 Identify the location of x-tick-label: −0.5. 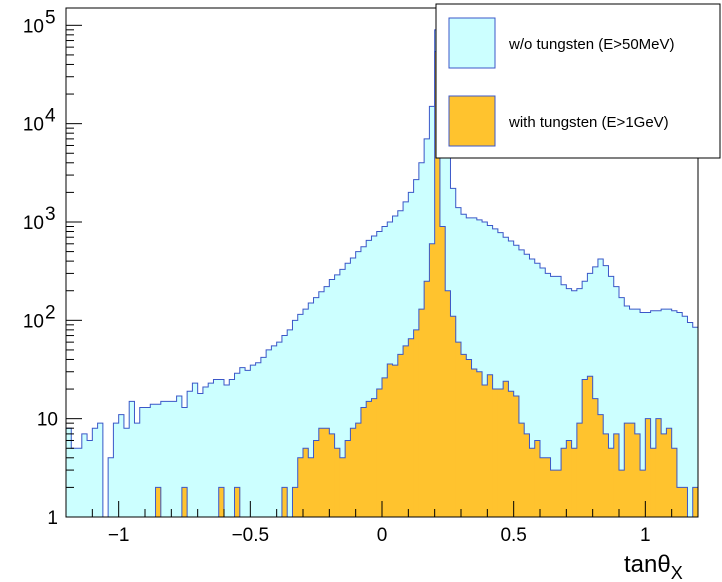
(251, 535).